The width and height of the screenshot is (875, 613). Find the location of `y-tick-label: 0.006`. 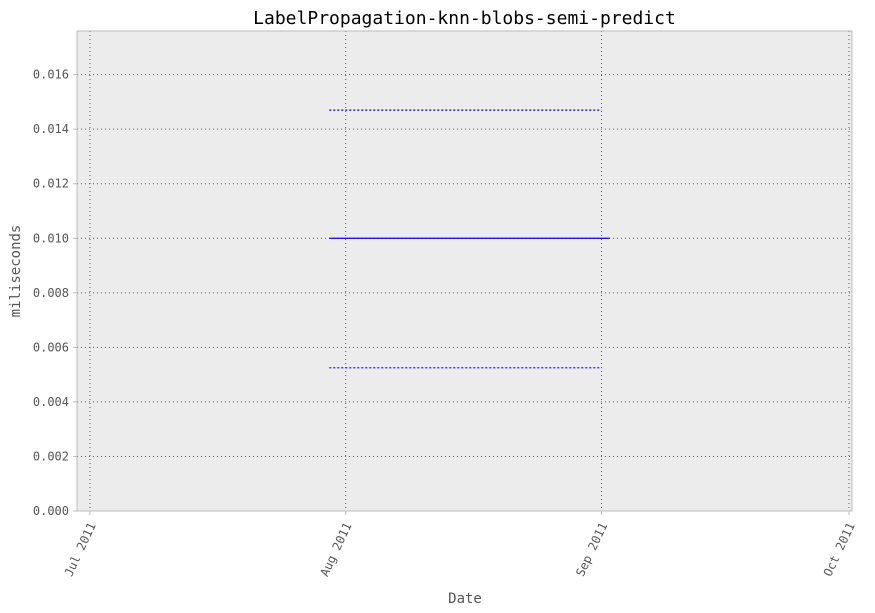

y-tick-label: 0.006 is located at coordinates (51, 347).